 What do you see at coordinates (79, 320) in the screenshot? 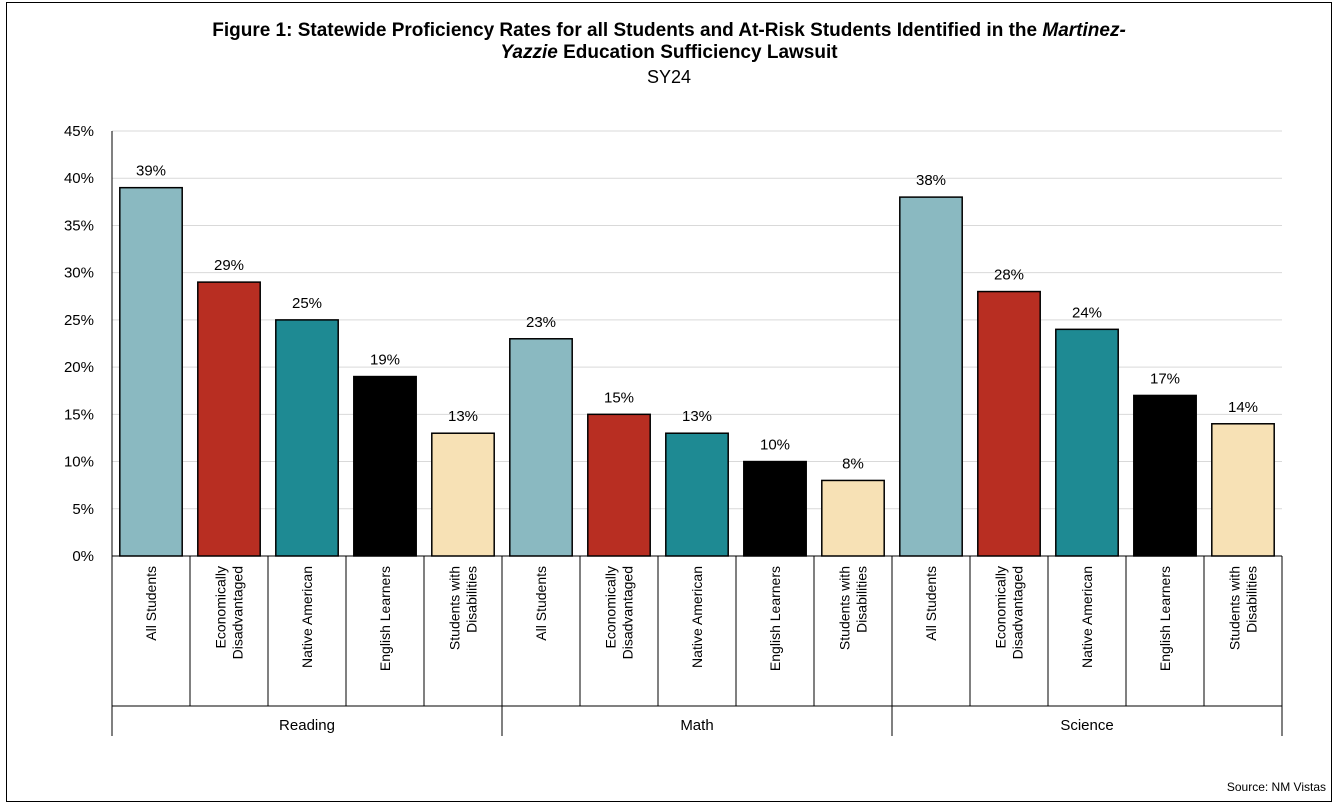
I see `y-tick-label: 25%` at bounding box center [79, 320].